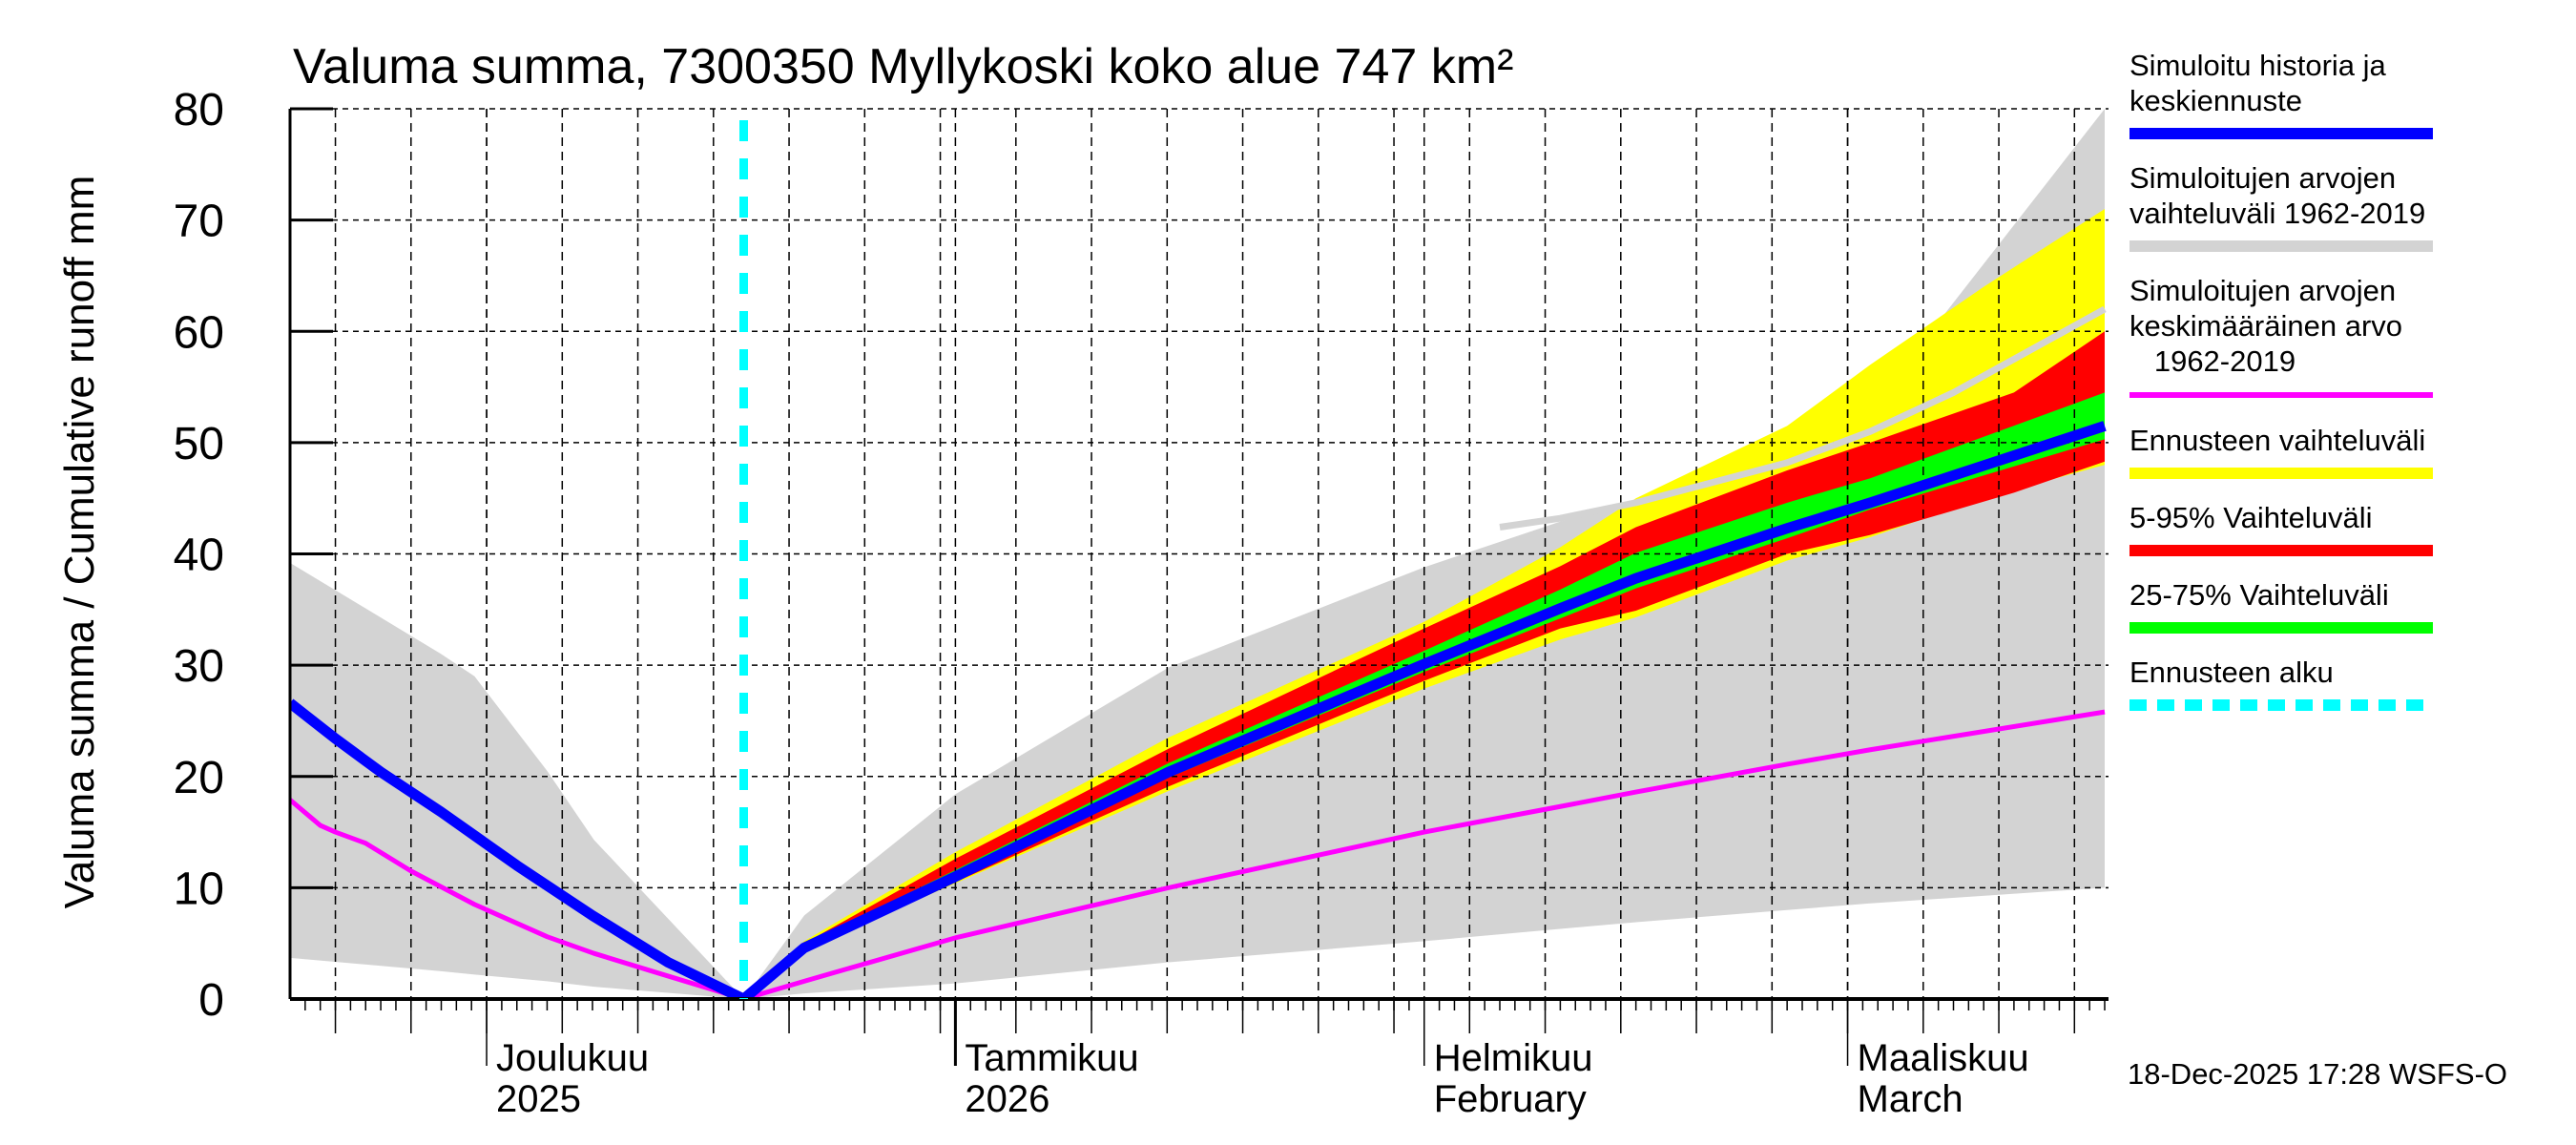  What do you see at coordinates (1051, 1058) in the screenshot?
I see `x-month-label: Tammikuu` at bounding box center [1051, 1058].